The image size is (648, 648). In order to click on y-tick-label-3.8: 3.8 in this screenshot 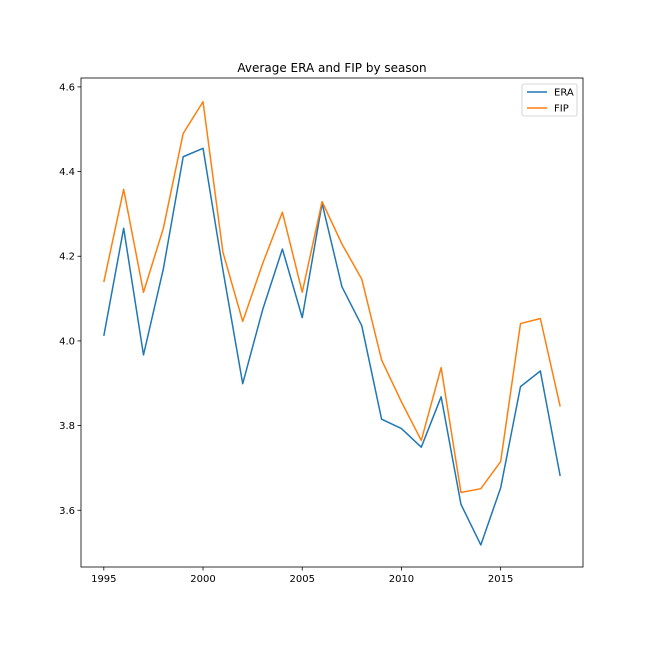, I will do `click(67, 426)`.